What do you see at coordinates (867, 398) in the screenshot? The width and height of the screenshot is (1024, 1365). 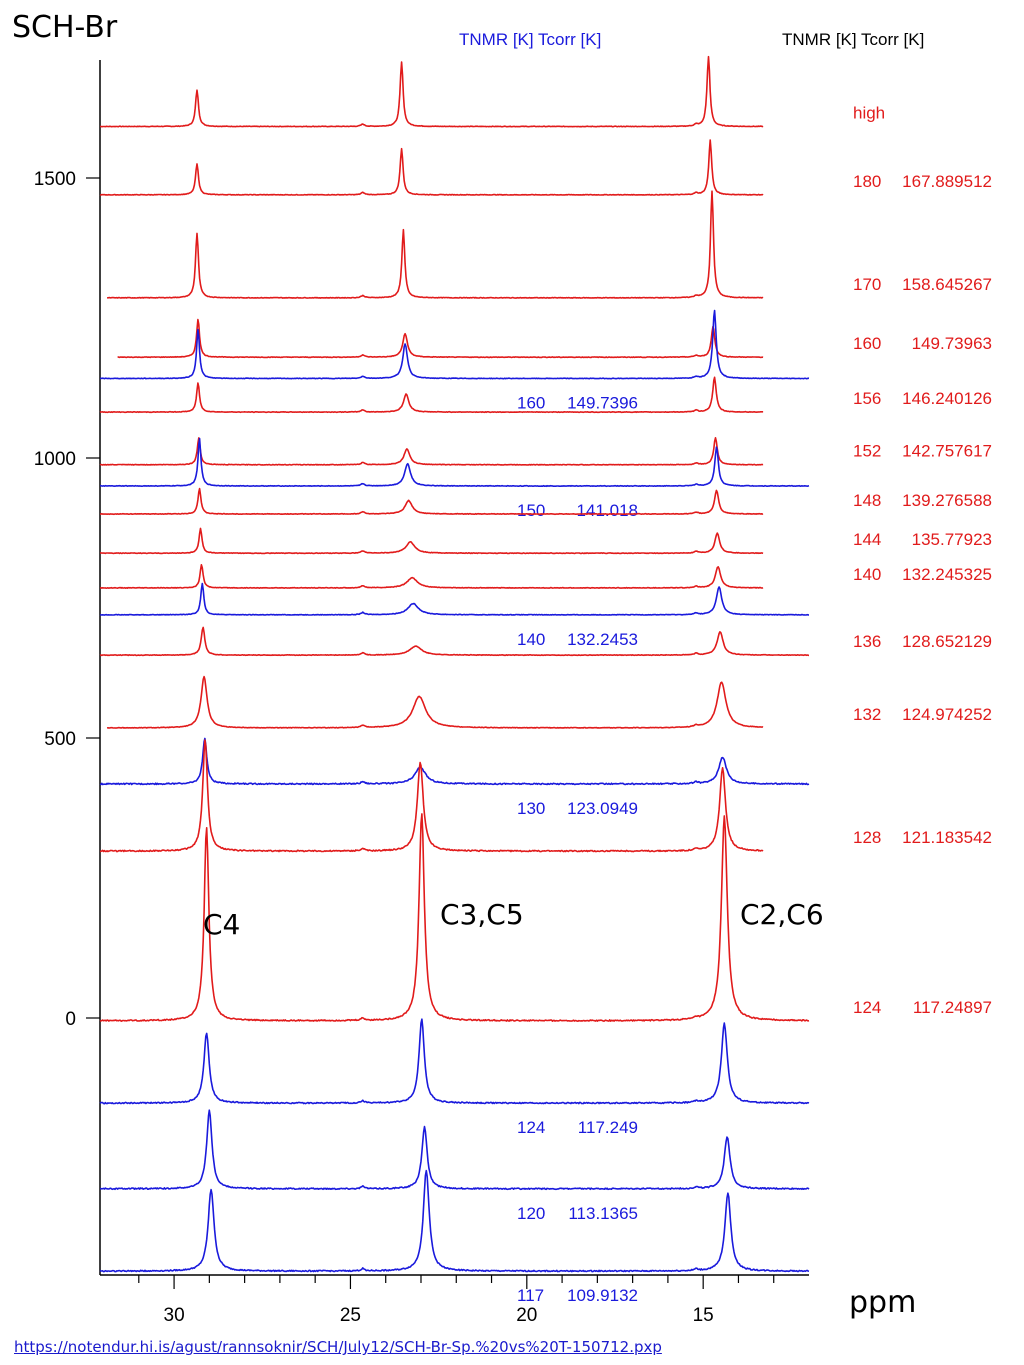 I see `red-label-tnmr-5: 156` at bounding box center [867, 398].